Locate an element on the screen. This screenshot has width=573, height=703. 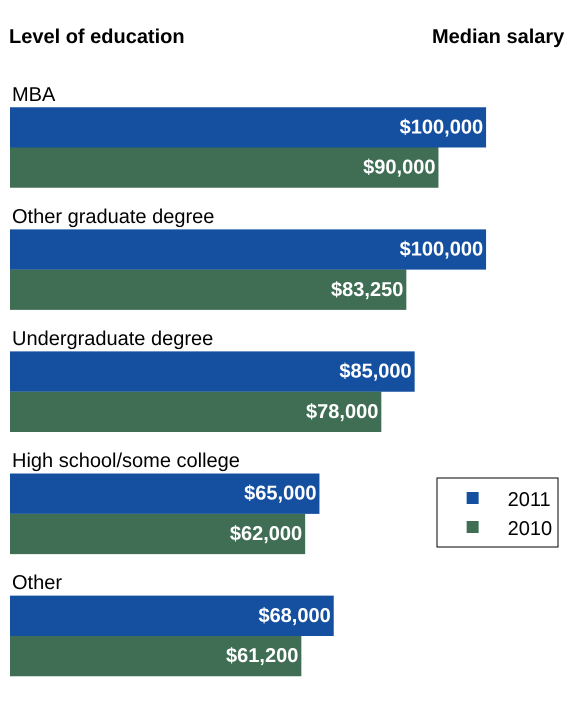
x-axis-title: Median salary is located at coordinates (499, 37).